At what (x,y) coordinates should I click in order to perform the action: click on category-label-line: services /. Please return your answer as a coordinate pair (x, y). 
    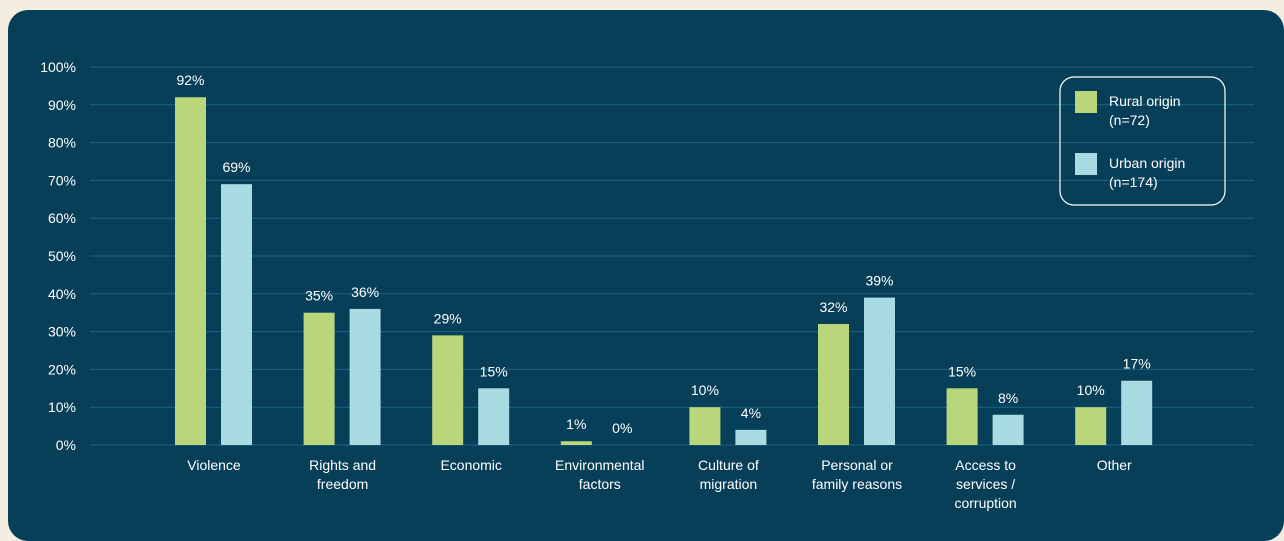
    Looking at the image, I should click on (985, 484).